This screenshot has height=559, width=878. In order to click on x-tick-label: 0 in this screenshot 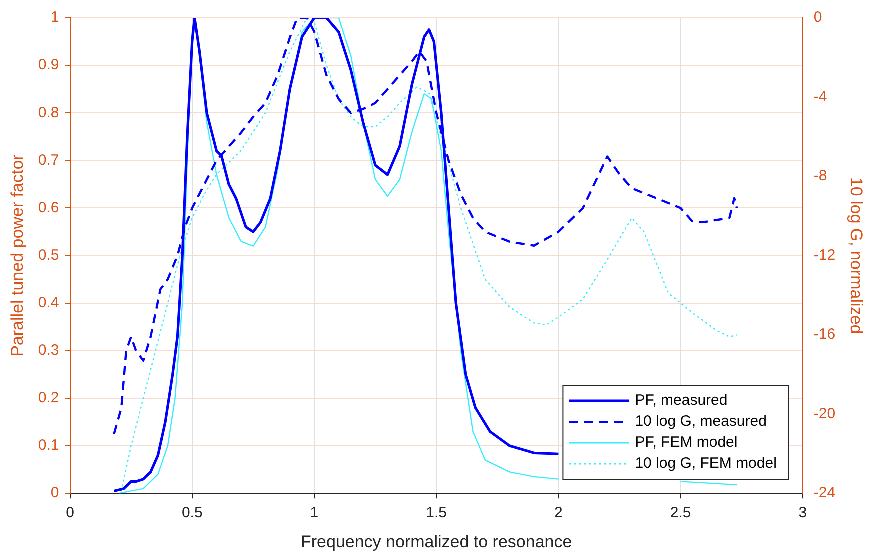, I will do `click(70, 513)`.